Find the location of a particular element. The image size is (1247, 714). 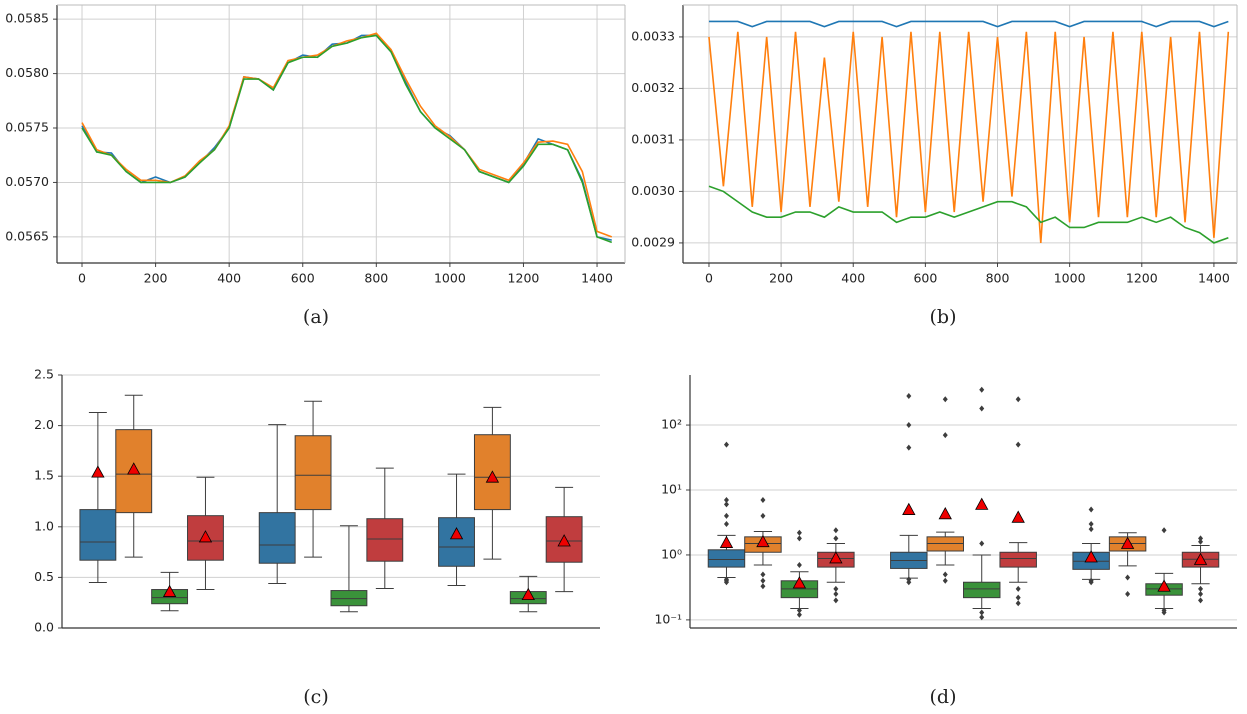

y-tick-label: 2.0 is located at coordinates (44, 424).